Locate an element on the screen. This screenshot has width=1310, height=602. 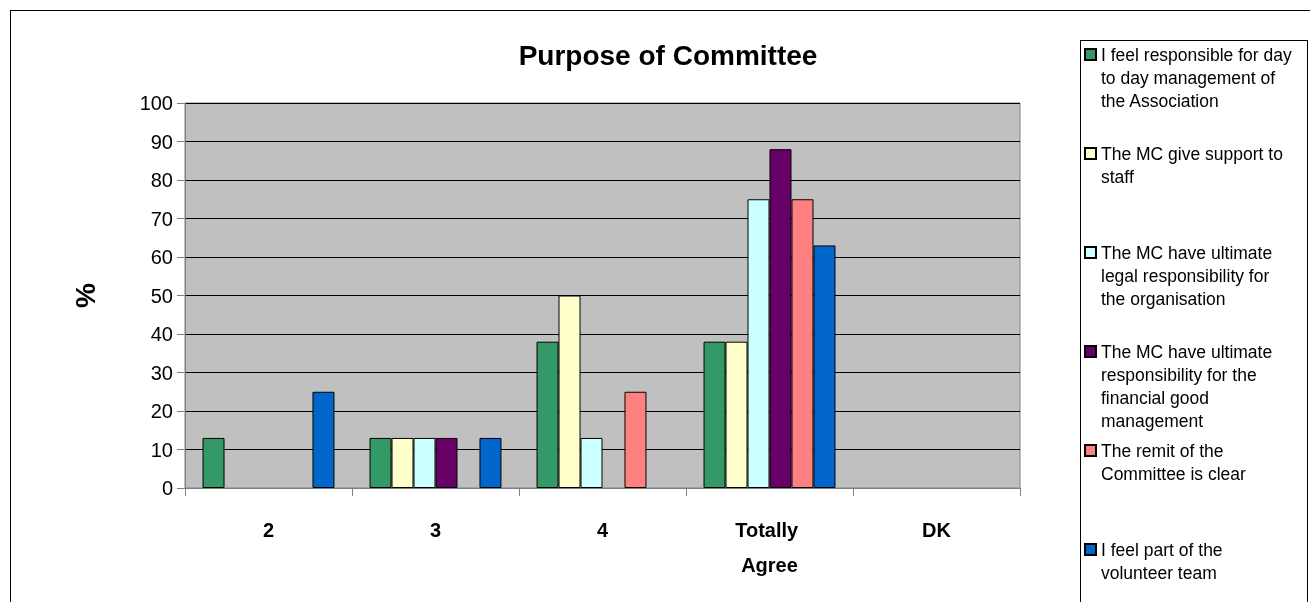
y-tick-label: 10 is located at coordinates (161, 449).